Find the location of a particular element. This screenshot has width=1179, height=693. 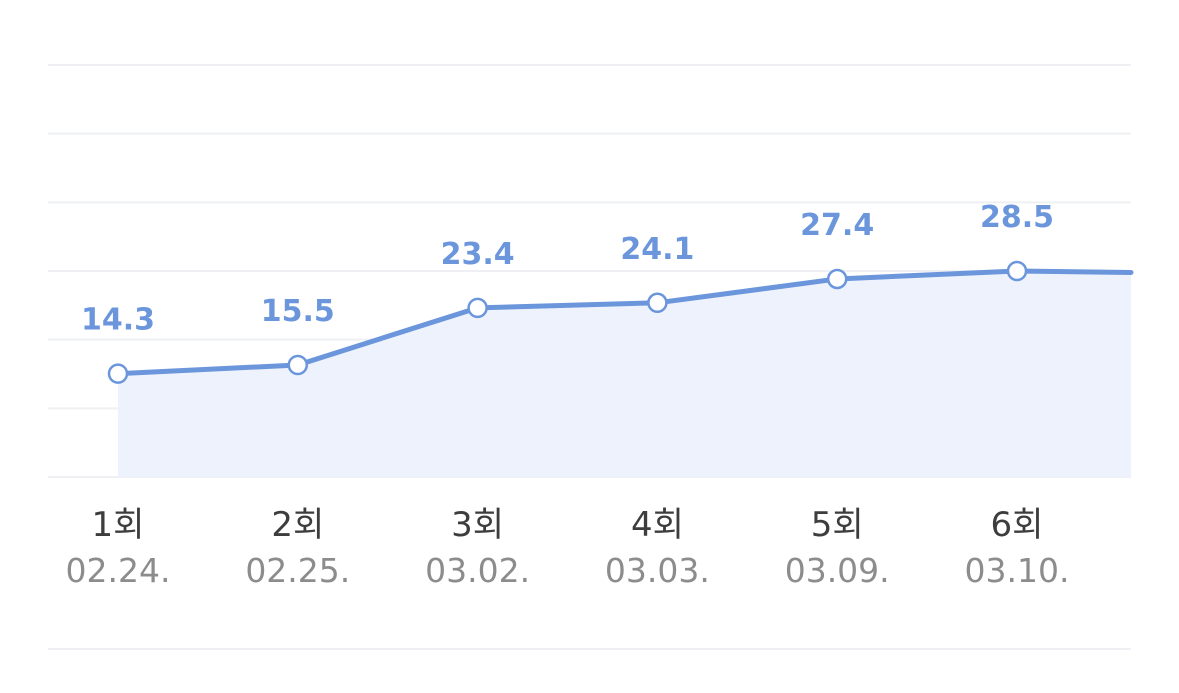

x-date-label: 02.24. is located at coordinates (118, 570).